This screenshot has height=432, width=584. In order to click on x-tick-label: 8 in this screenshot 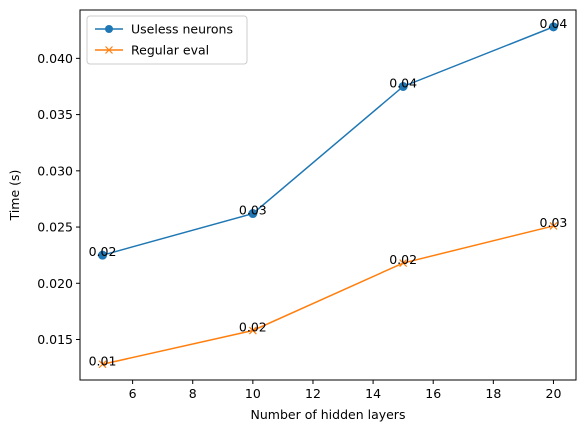, I will do `click(193, 393)`.